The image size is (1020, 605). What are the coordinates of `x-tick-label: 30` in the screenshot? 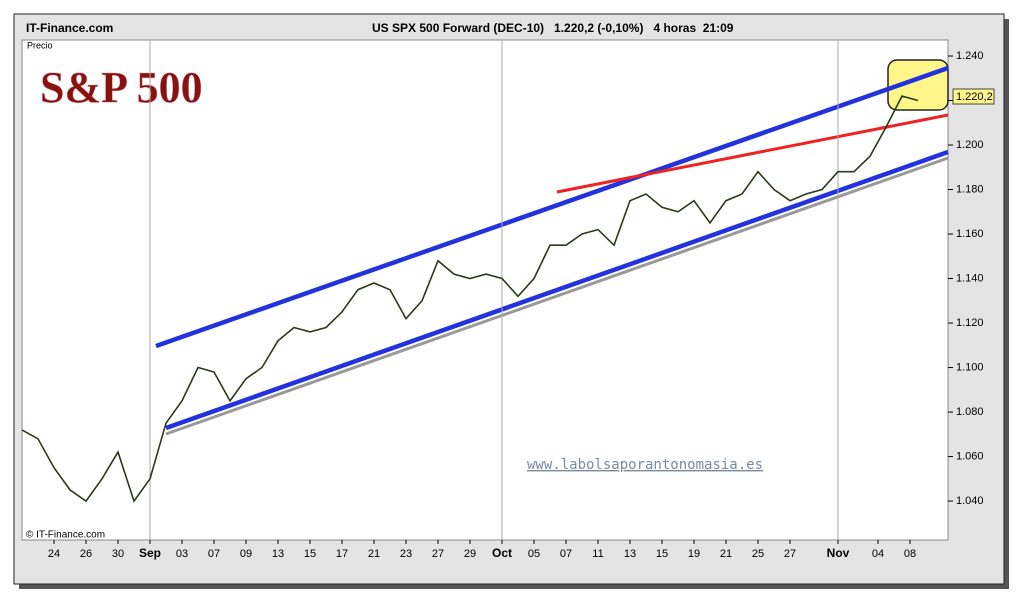 It's located at (118, 554).